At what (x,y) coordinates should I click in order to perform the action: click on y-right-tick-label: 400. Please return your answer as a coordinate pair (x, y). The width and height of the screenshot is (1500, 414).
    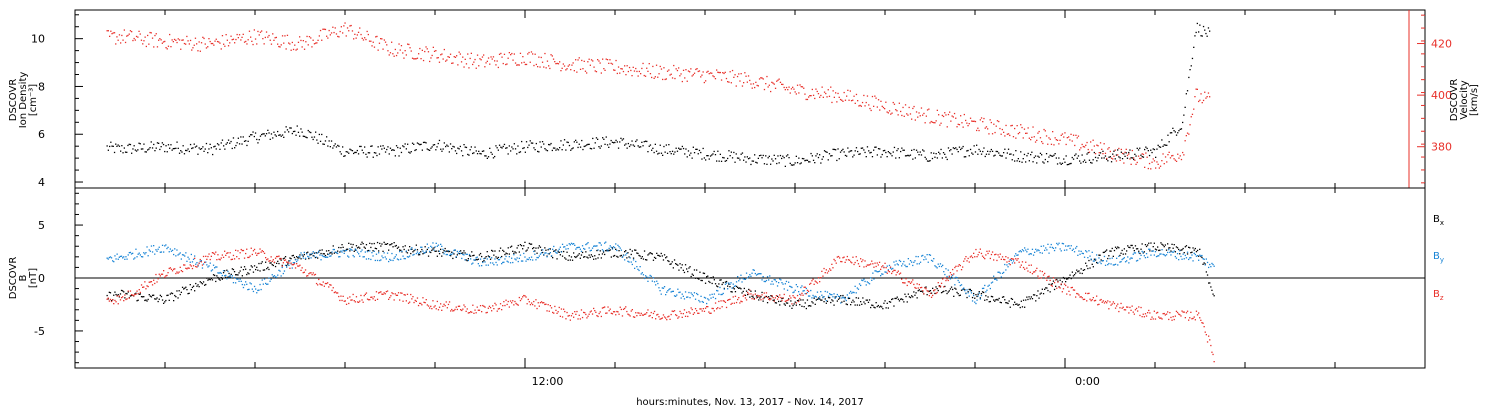
    Looking at the image, I should click on (1441, 95).